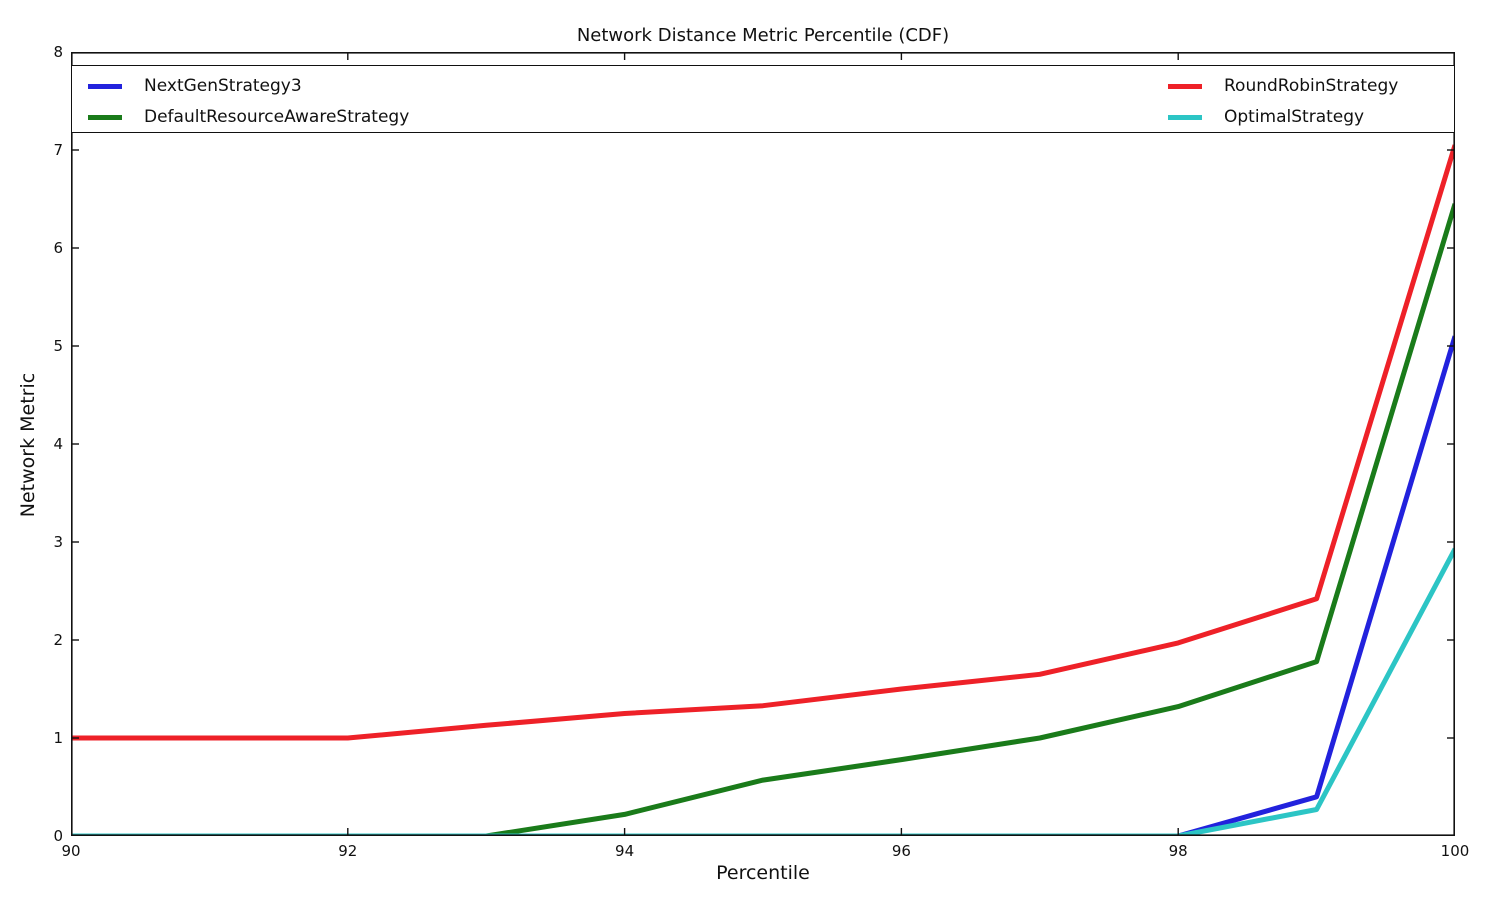  Describe the element at coordinates (763, 873) in the screenshot. I see `x-axis-label: Percentile` at that location.